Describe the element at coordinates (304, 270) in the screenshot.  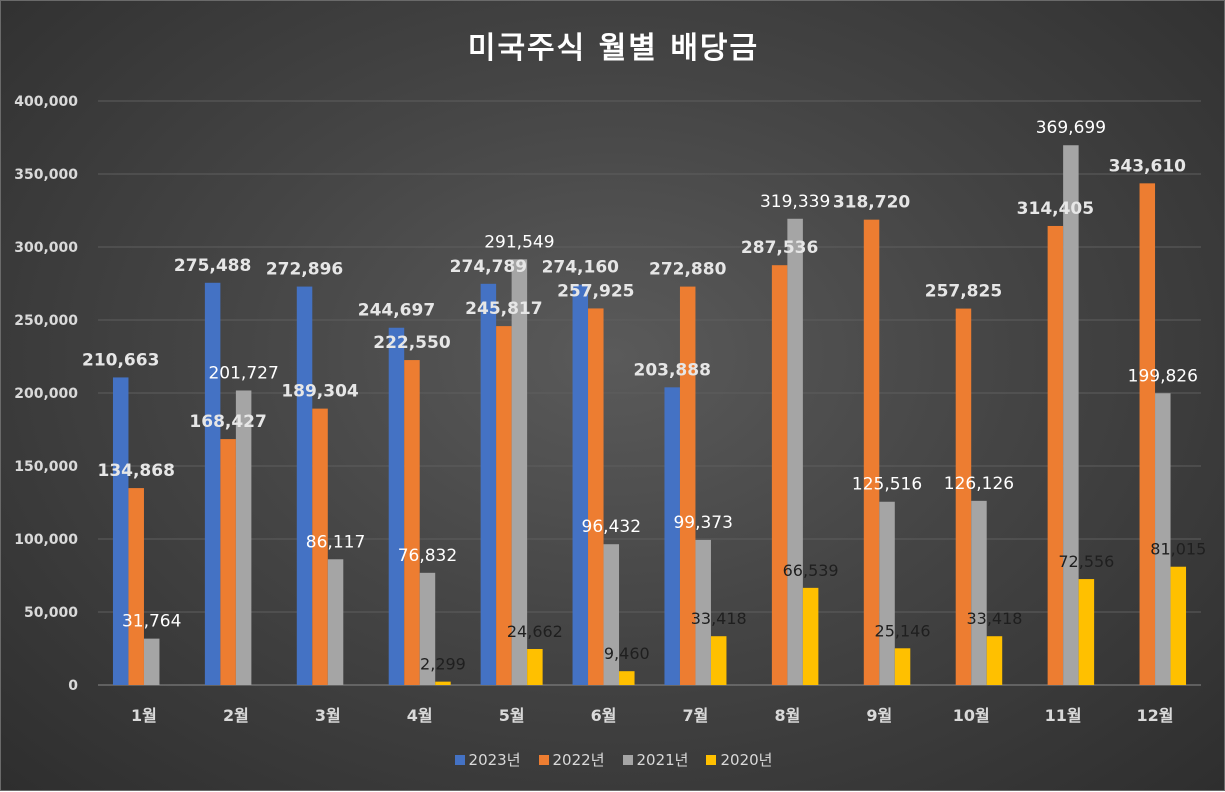
I see `data-label: 272,896` at that location.